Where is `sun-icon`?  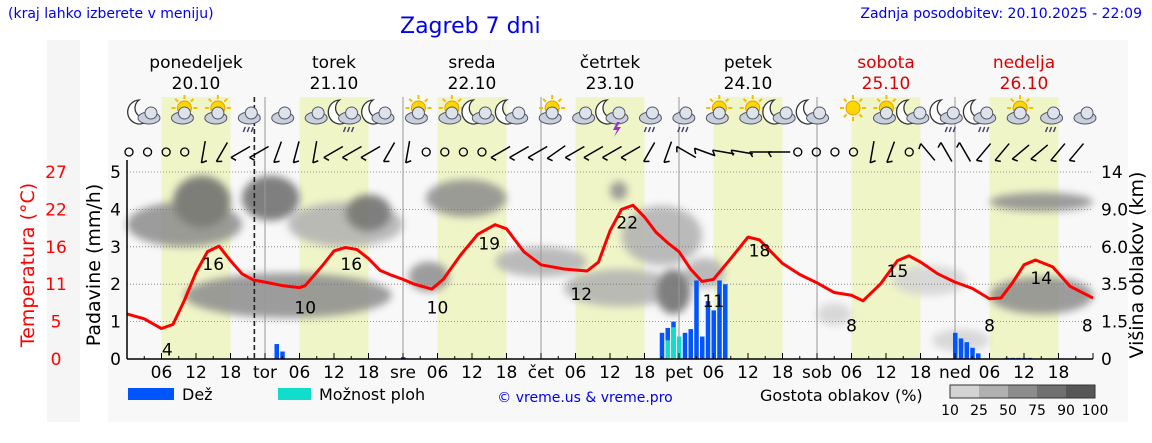 sun-icon is located at coordinates (853, 108).